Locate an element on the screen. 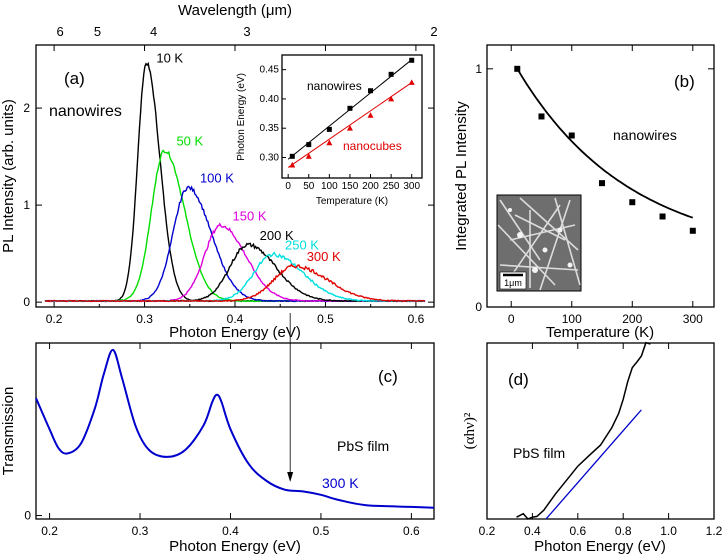 The height and width of the screenshot is (557, 725). x-tick-label-a: 0.2 is located at coordinates (54, 319).